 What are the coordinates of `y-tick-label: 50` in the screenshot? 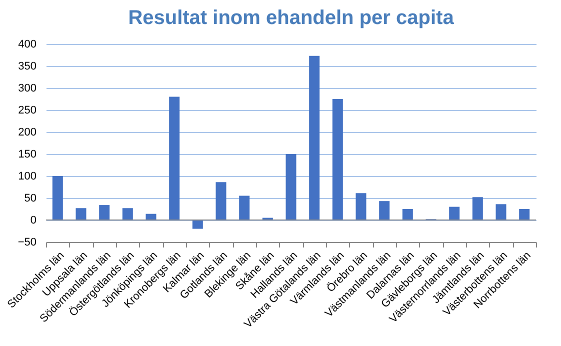 It's located at (30, 198).